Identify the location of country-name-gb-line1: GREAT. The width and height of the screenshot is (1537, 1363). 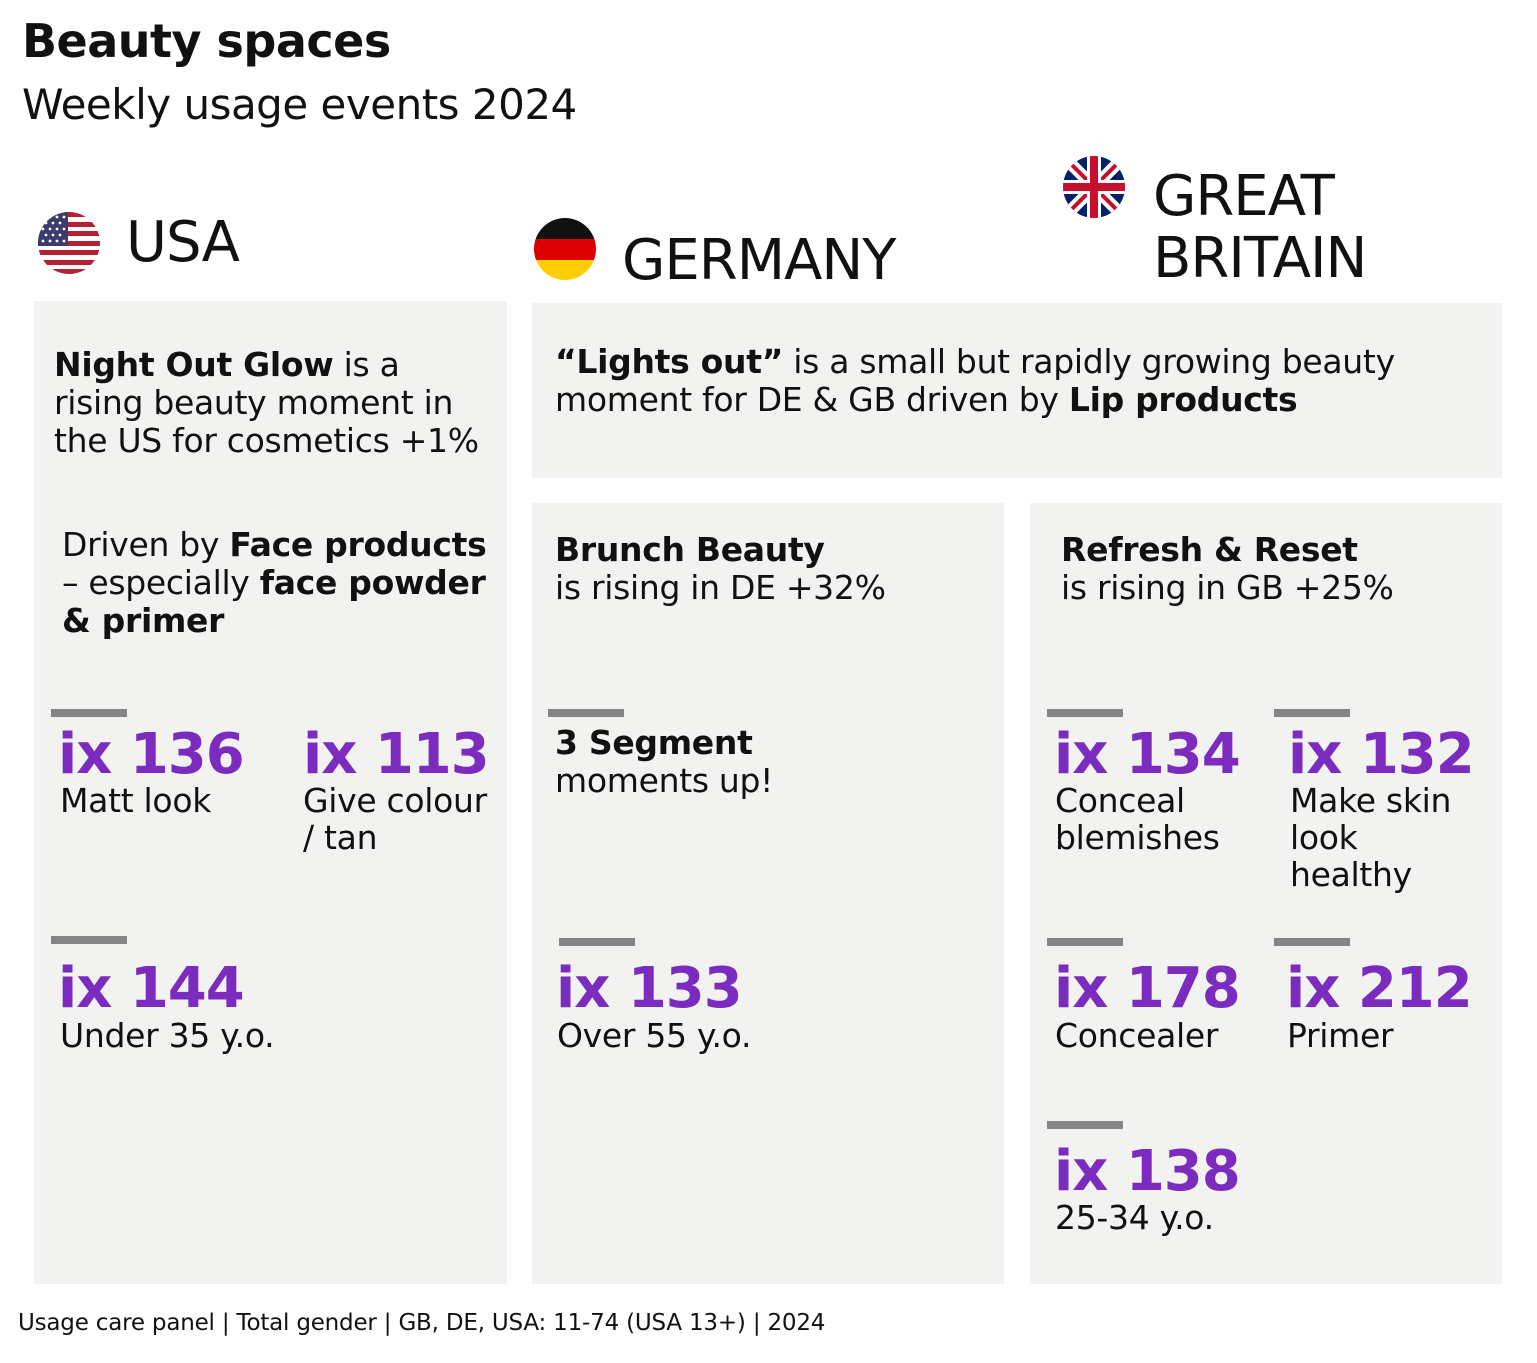
(1244, 196).